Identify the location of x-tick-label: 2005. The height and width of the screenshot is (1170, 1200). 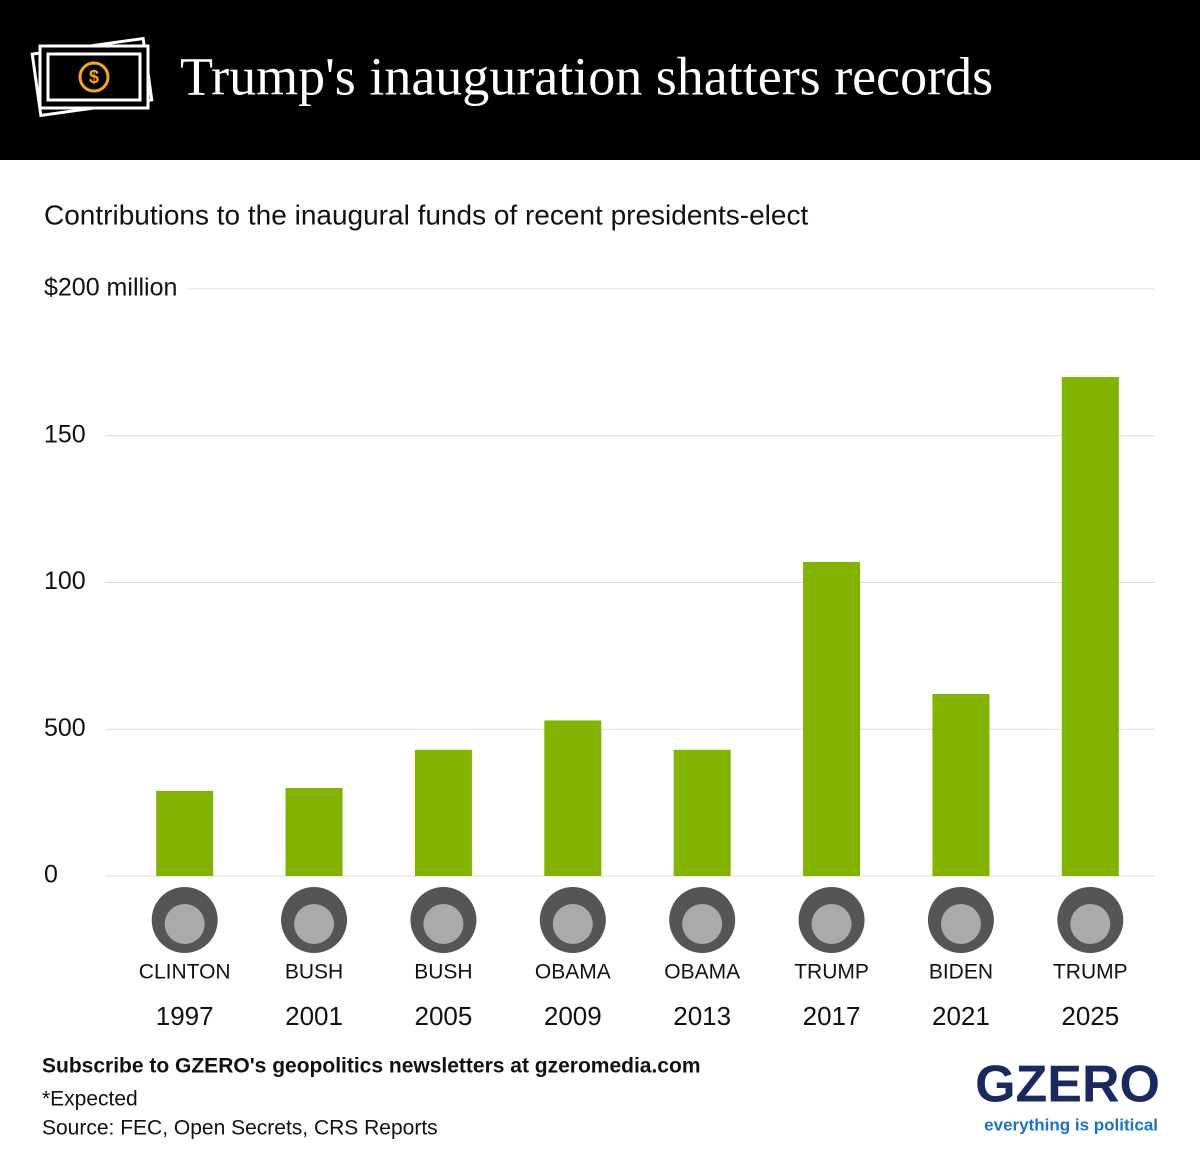
(444, 1016).